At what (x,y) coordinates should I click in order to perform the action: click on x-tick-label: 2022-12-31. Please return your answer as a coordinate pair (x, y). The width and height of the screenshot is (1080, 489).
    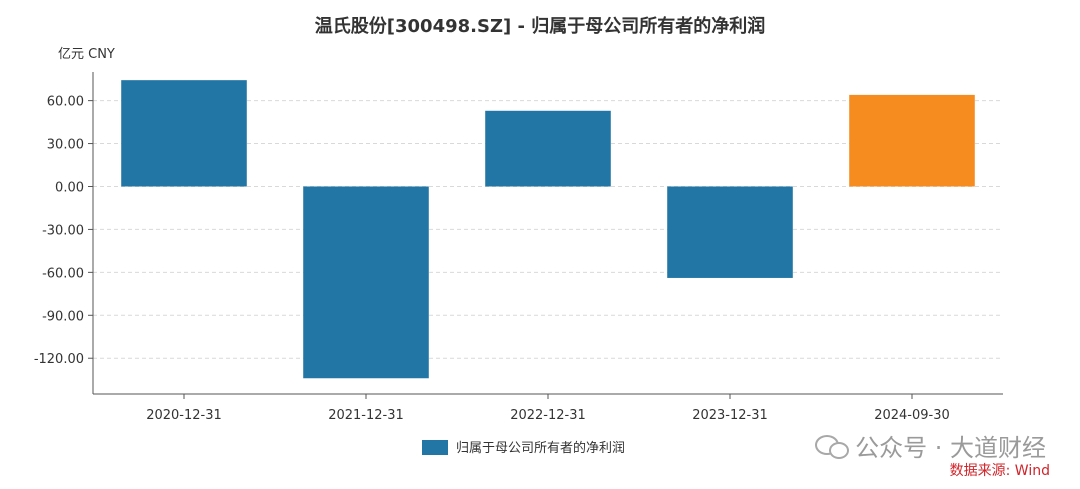
    Looking at the image, I should click on (548, 415).